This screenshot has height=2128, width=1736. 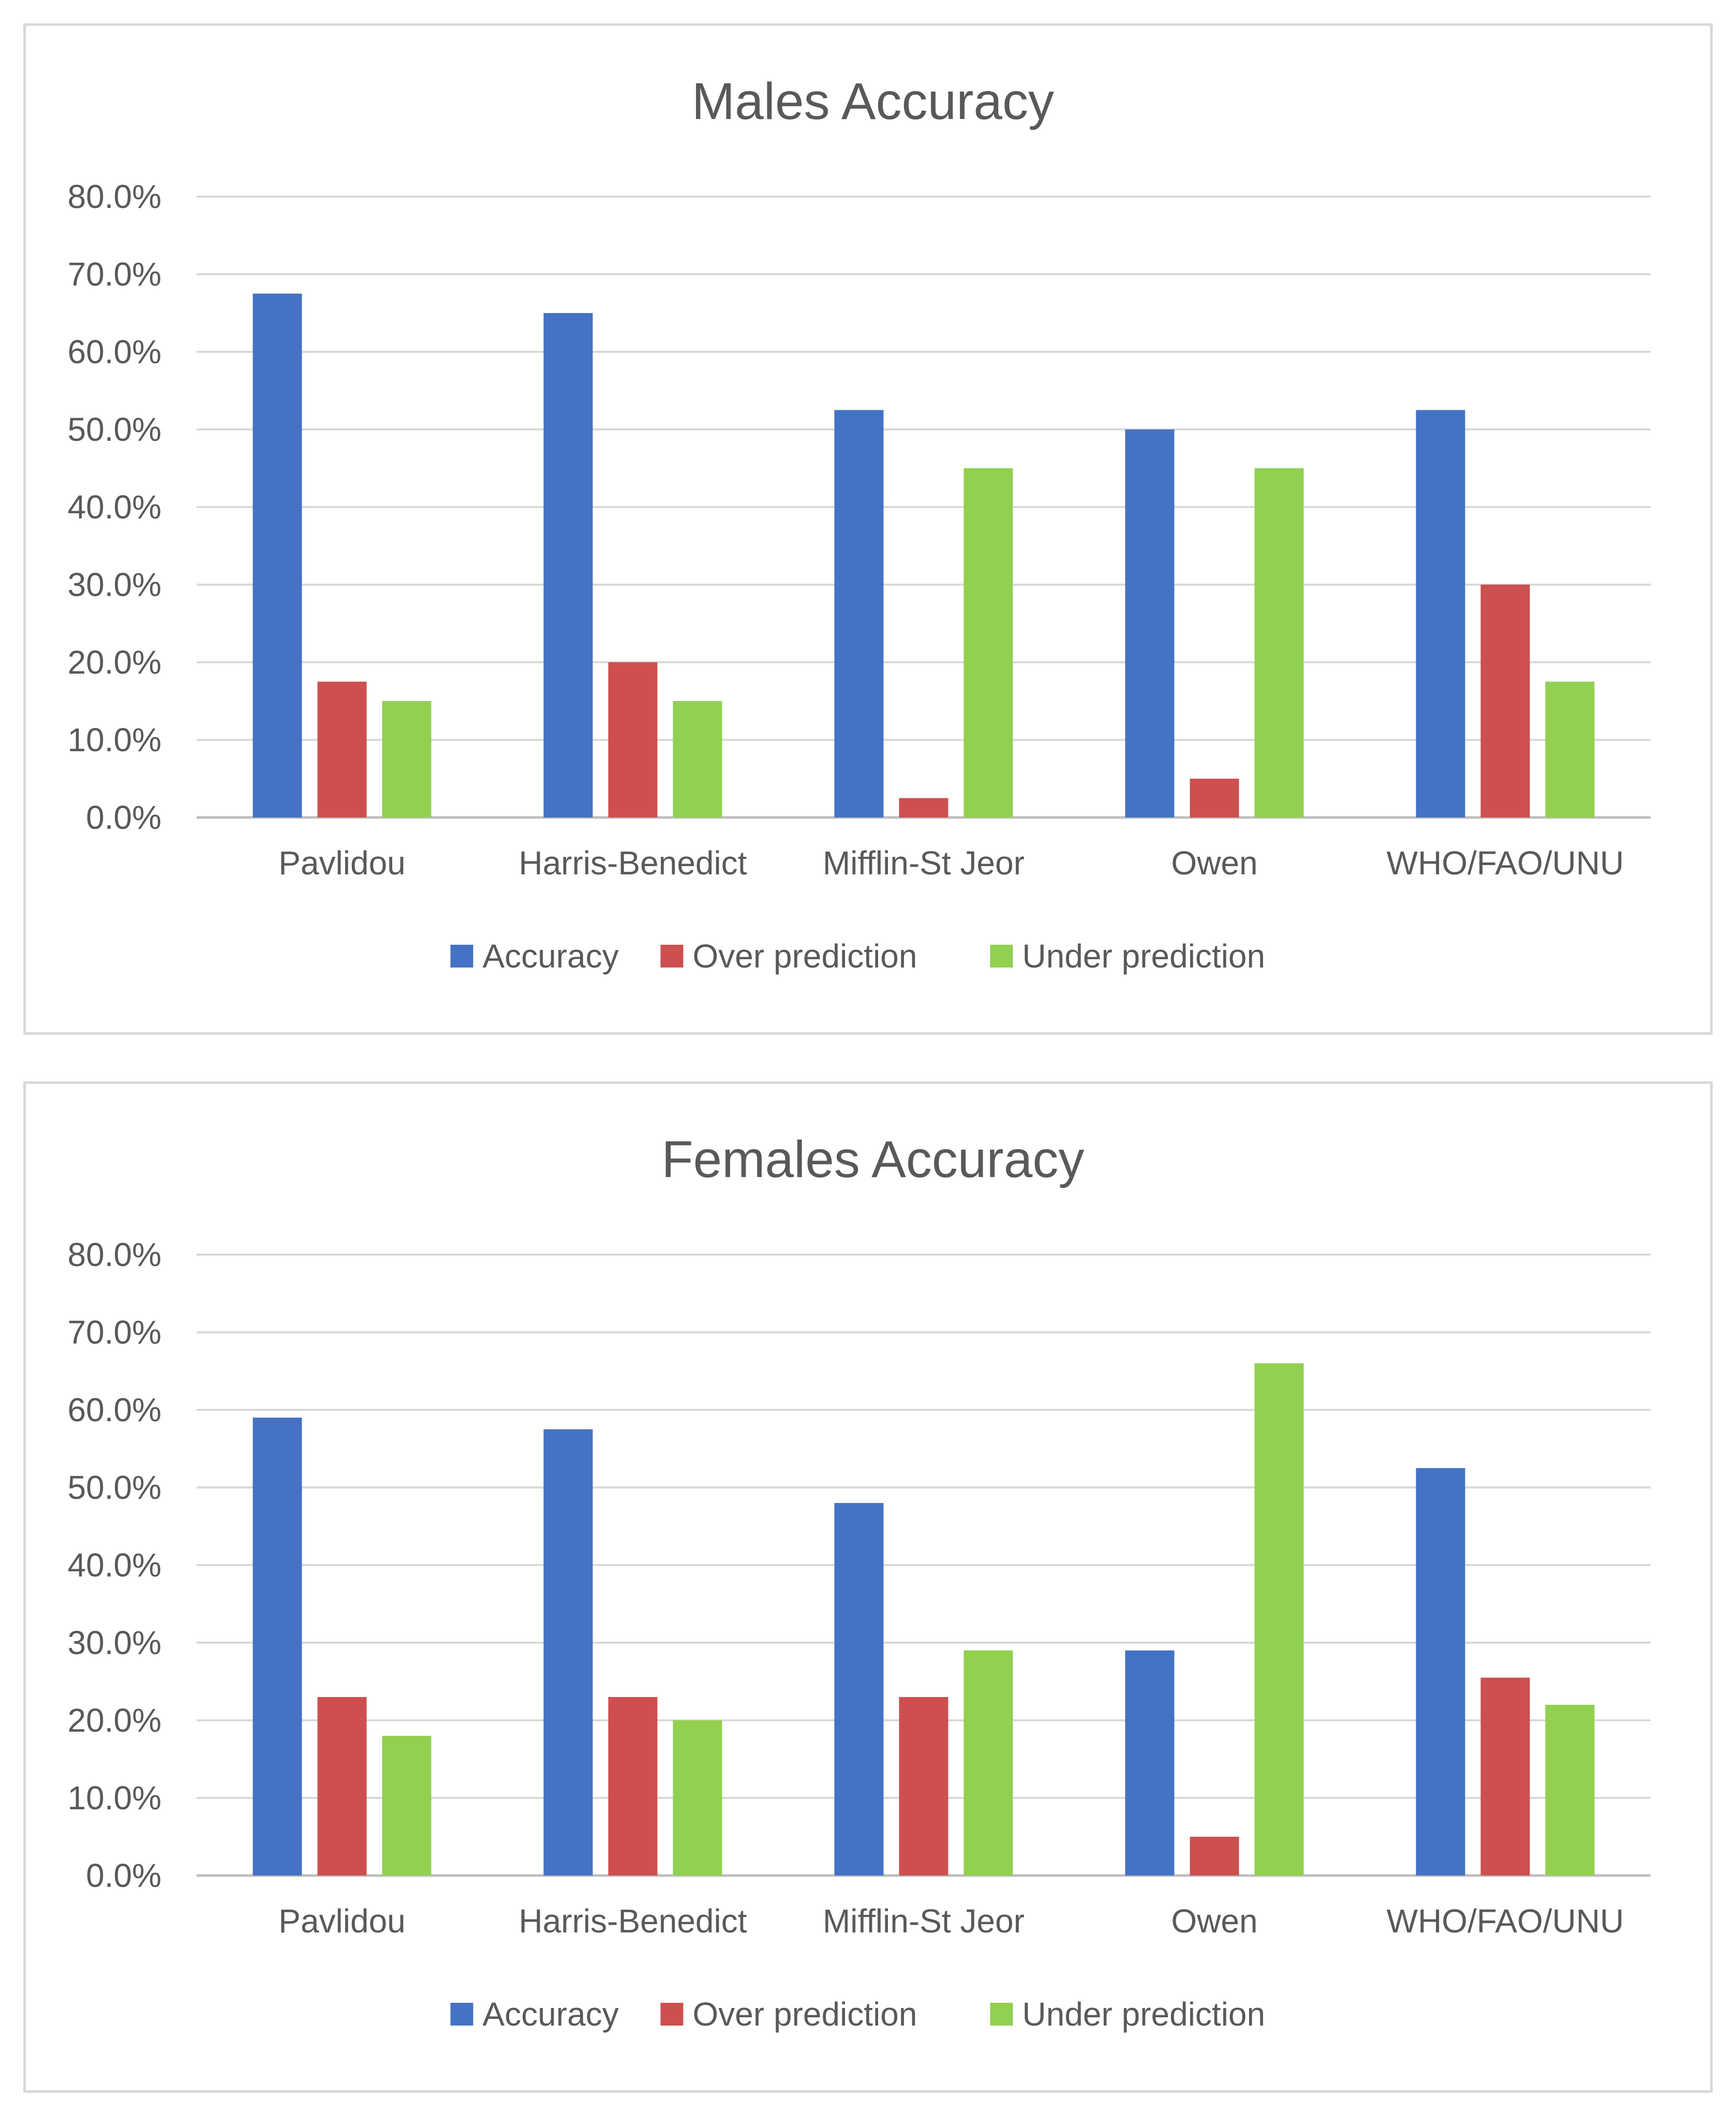 I want to click on bar-accuracy: Accuracy - Owen: 29%, so click(x=1150, y=1763).